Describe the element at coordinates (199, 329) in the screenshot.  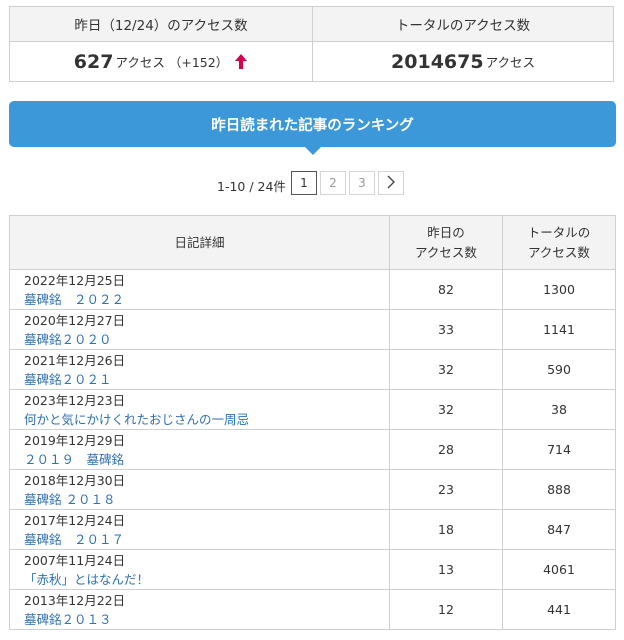
I see `entry-cell: 2020年12月27日 墓碑銘２０２０` at that location.